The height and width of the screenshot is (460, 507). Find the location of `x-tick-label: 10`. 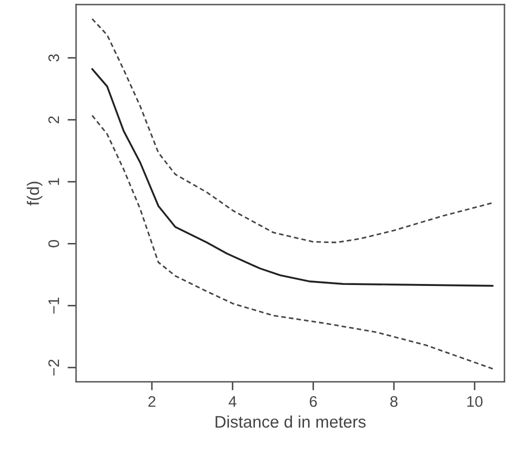

x-tick-label: 10 is located at coordinates (475, 401).